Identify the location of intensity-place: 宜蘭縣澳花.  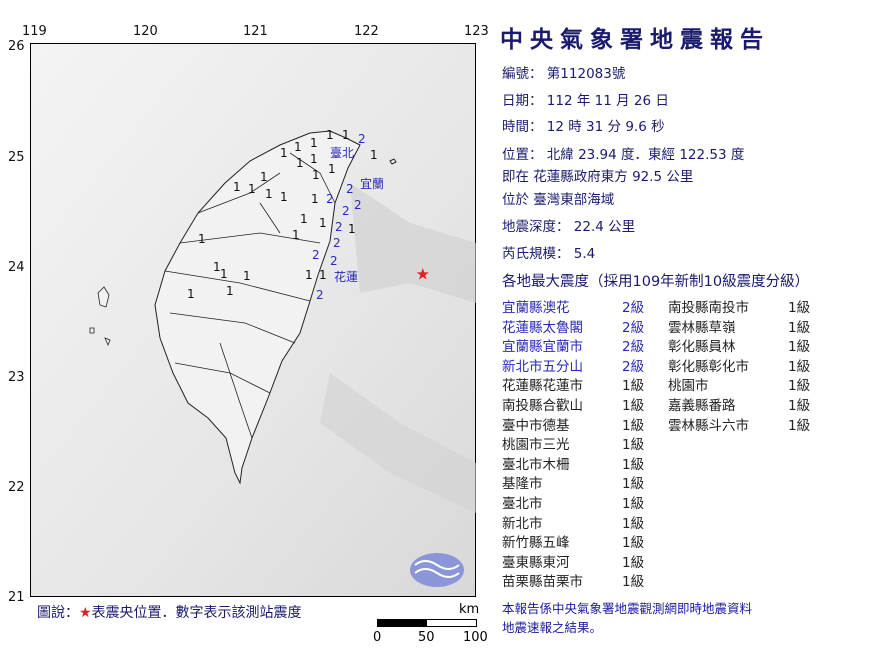
(536, 308).